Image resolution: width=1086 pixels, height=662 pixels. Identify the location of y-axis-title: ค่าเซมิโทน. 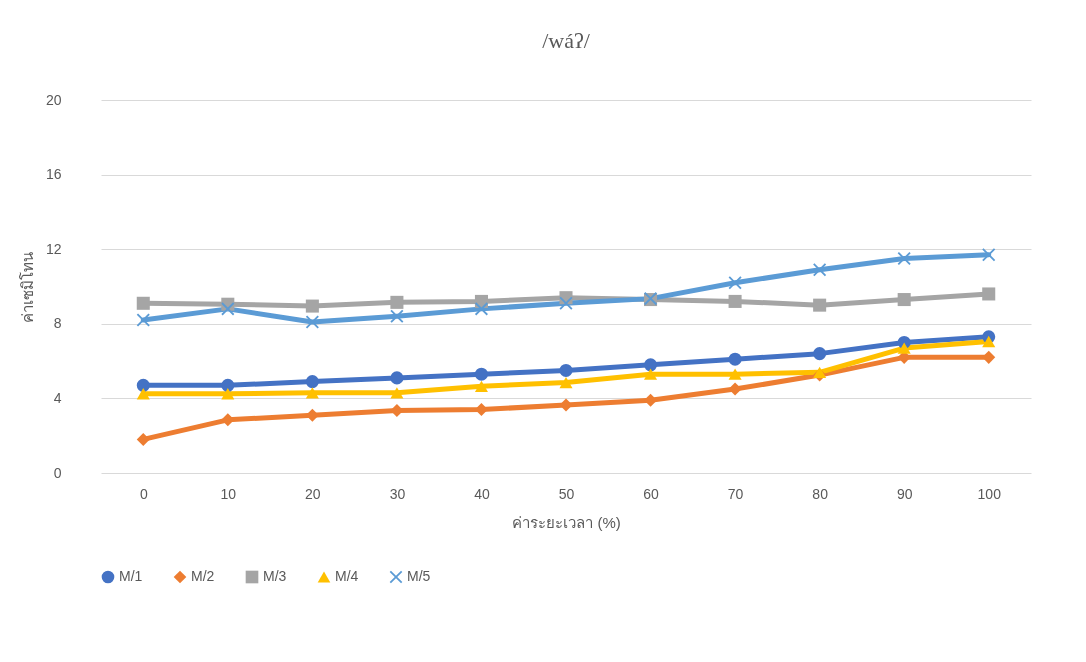
(27, 287).